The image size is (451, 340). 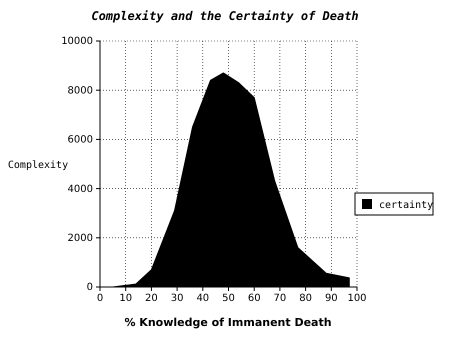 I want to click on y-tick-label: 10000, so click(x=77, y=42).